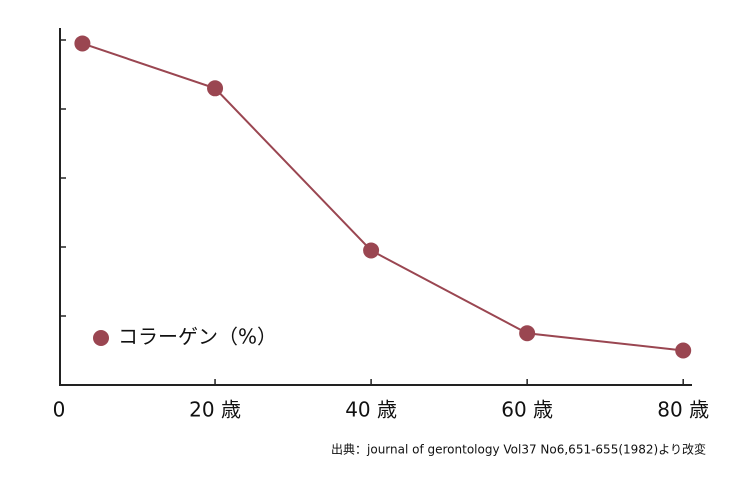  Describe the element at coordinates (683, 410) in the screenshot. I see `x-tick-label: 80 歳` at that location.